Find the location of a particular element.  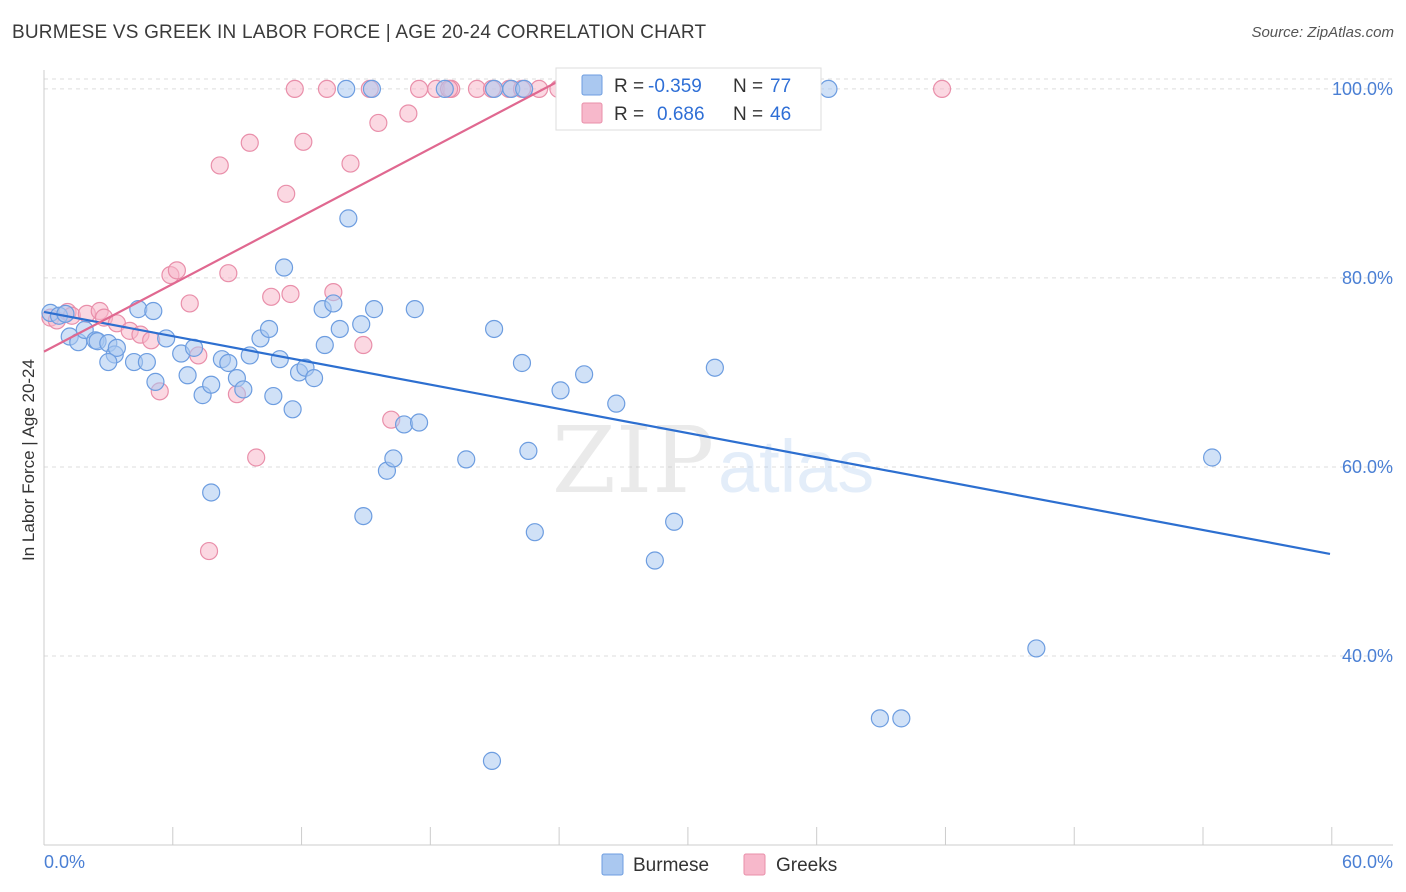

y-axis-title: In Labor Force | Age 20-24 is located at coordinates (28, 460).